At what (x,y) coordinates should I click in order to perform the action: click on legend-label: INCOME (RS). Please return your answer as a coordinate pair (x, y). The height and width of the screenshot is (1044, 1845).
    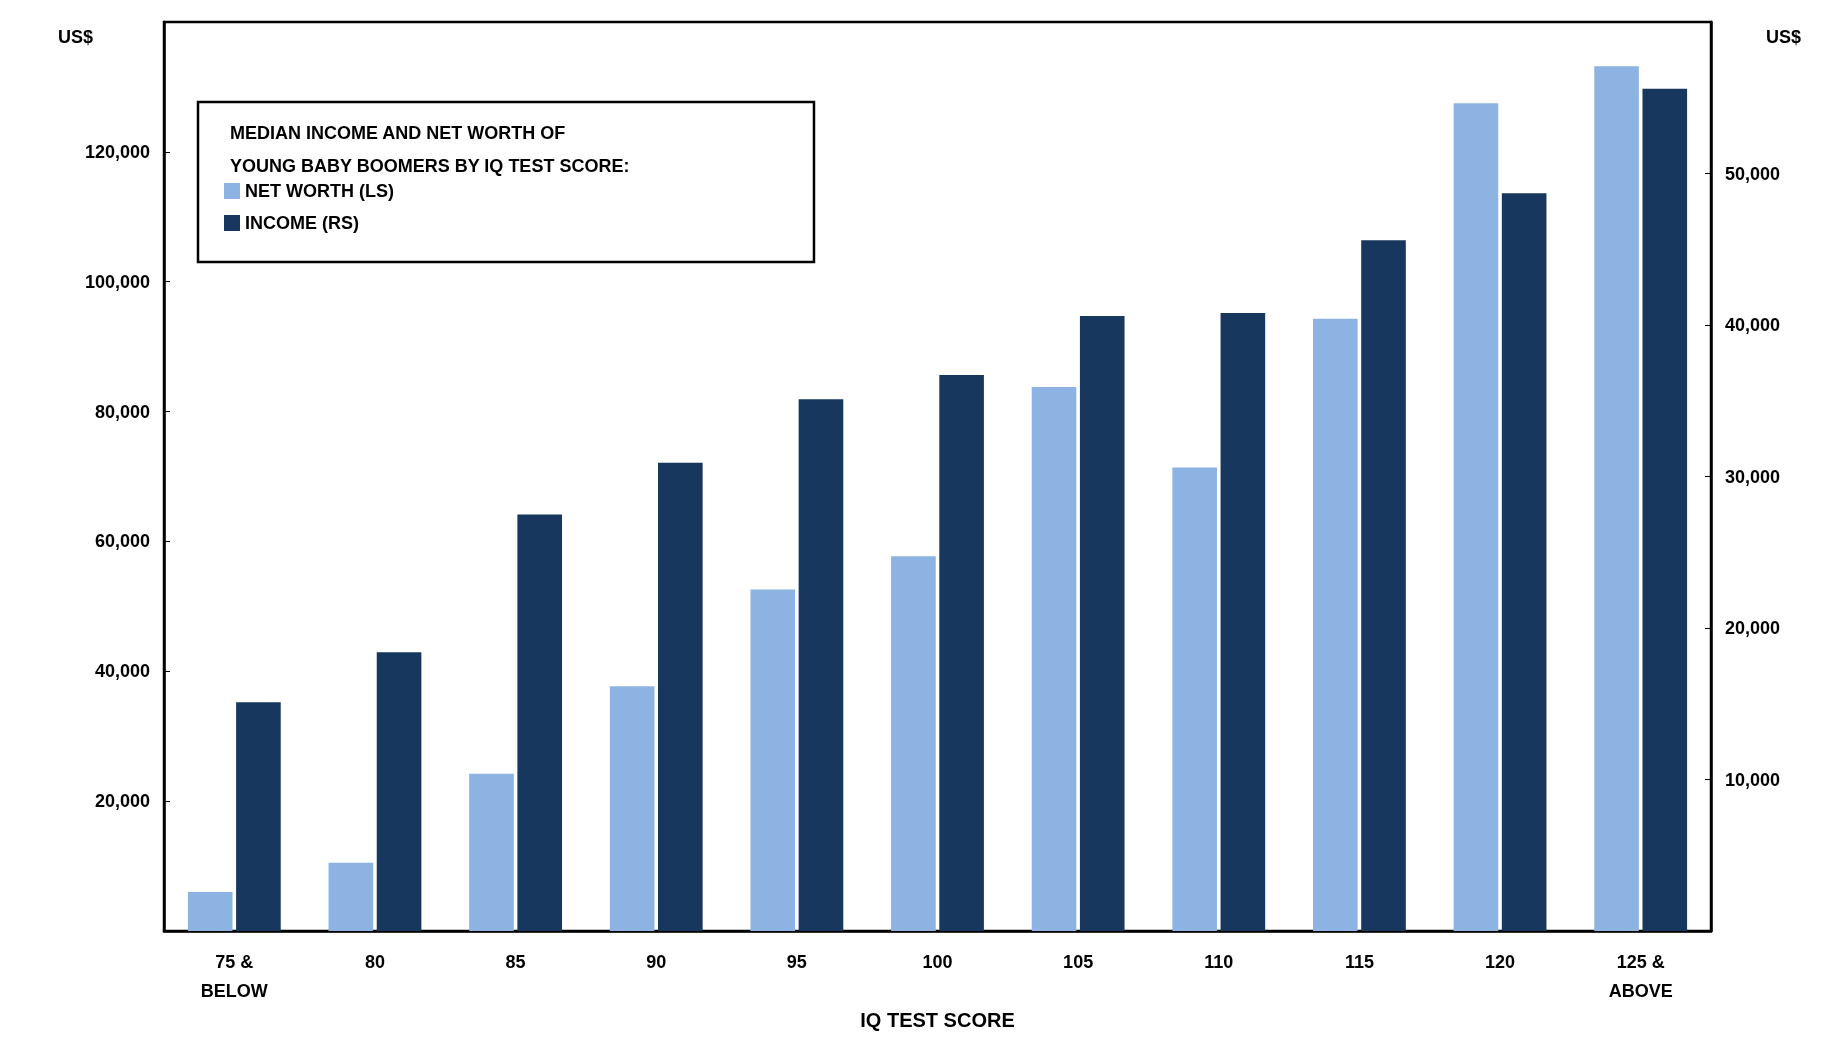
    Looking at the image, I should click on (302, 223).